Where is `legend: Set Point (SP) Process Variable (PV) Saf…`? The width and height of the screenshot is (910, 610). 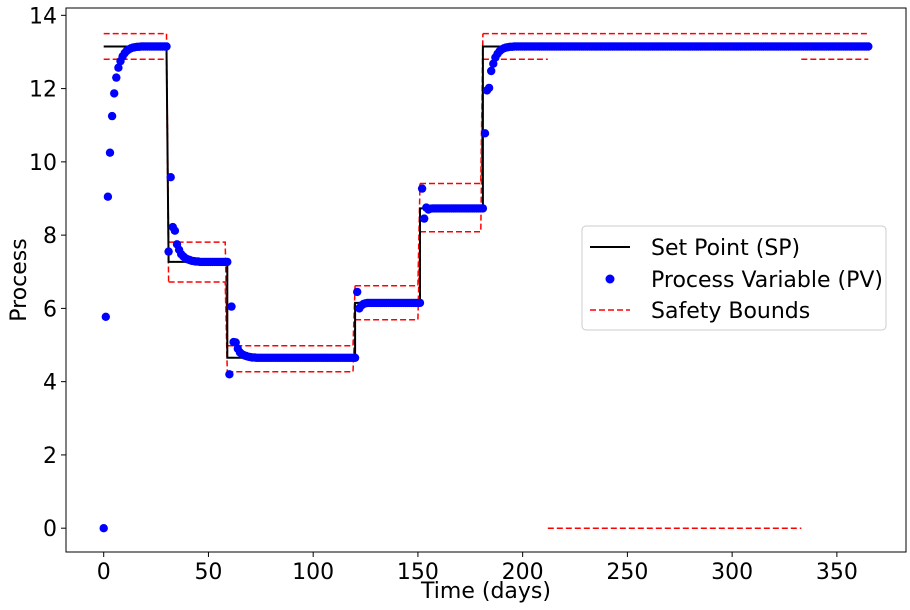
legend: Set Point (SP) Process Variable (PV) Saf… is located at coordinates (734, 278).